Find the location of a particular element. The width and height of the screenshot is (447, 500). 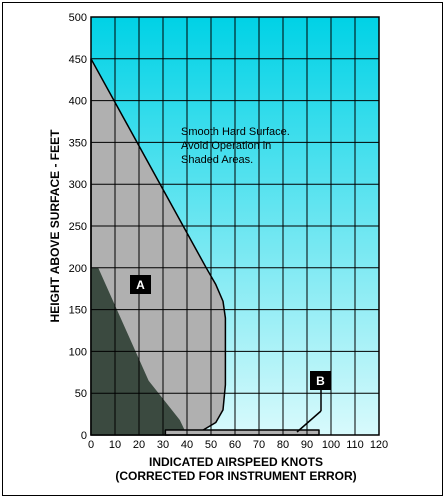

y-tick-label: 400 is located at coordinates (78, 102).